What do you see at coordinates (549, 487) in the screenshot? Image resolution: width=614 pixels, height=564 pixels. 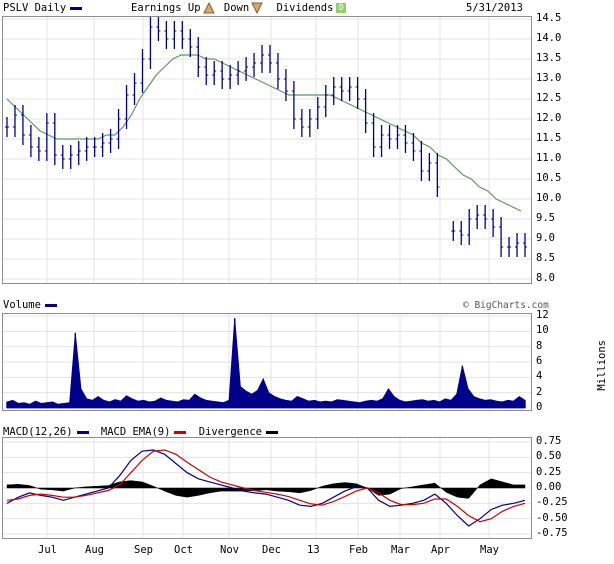 I see `macd-y-tick-label: 0.00` at bounding box center [549, 487].